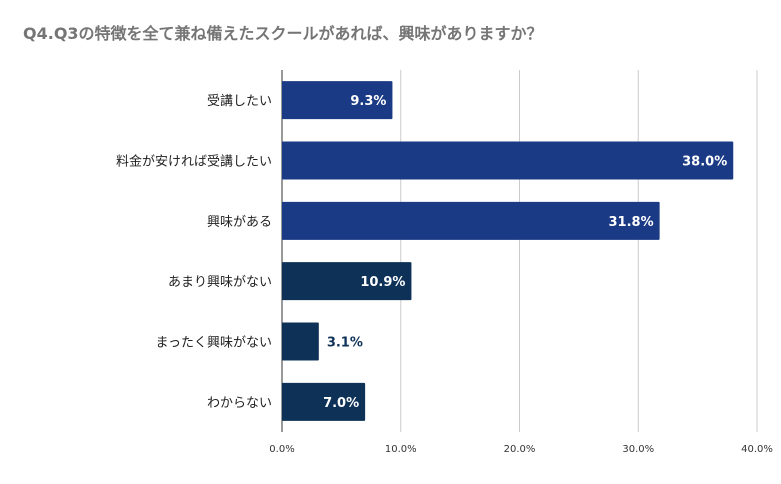 The width and height of the screenshot is (781, 484). I want to click on x-tick-label: 0.0%, so click(281, 449).